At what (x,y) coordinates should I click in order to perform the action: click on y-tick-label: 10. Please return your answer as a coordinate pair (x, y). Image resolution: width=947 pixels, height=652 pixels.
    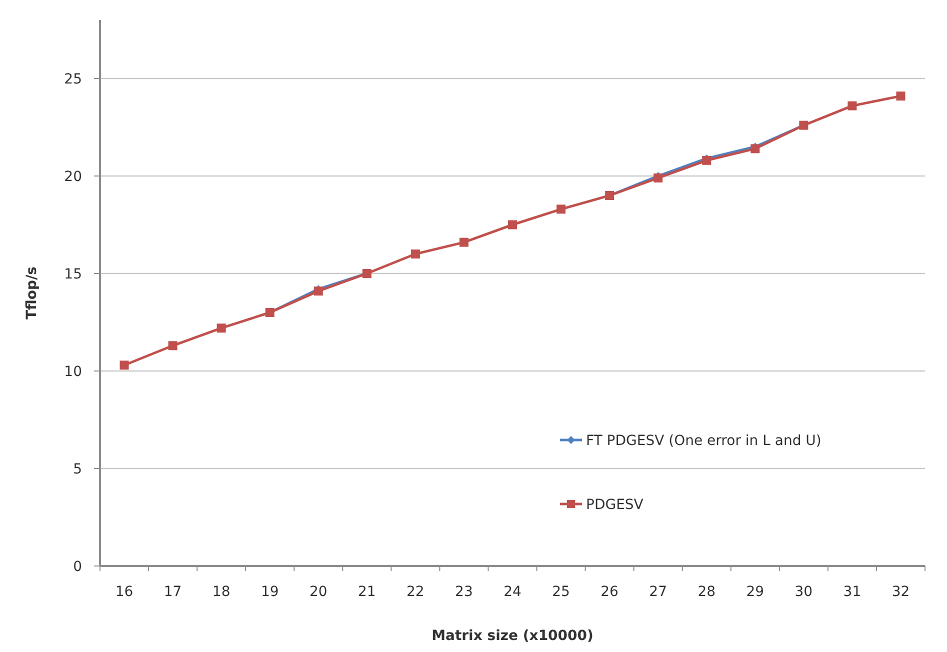
    Looking at the image, I should click on (73, 372).